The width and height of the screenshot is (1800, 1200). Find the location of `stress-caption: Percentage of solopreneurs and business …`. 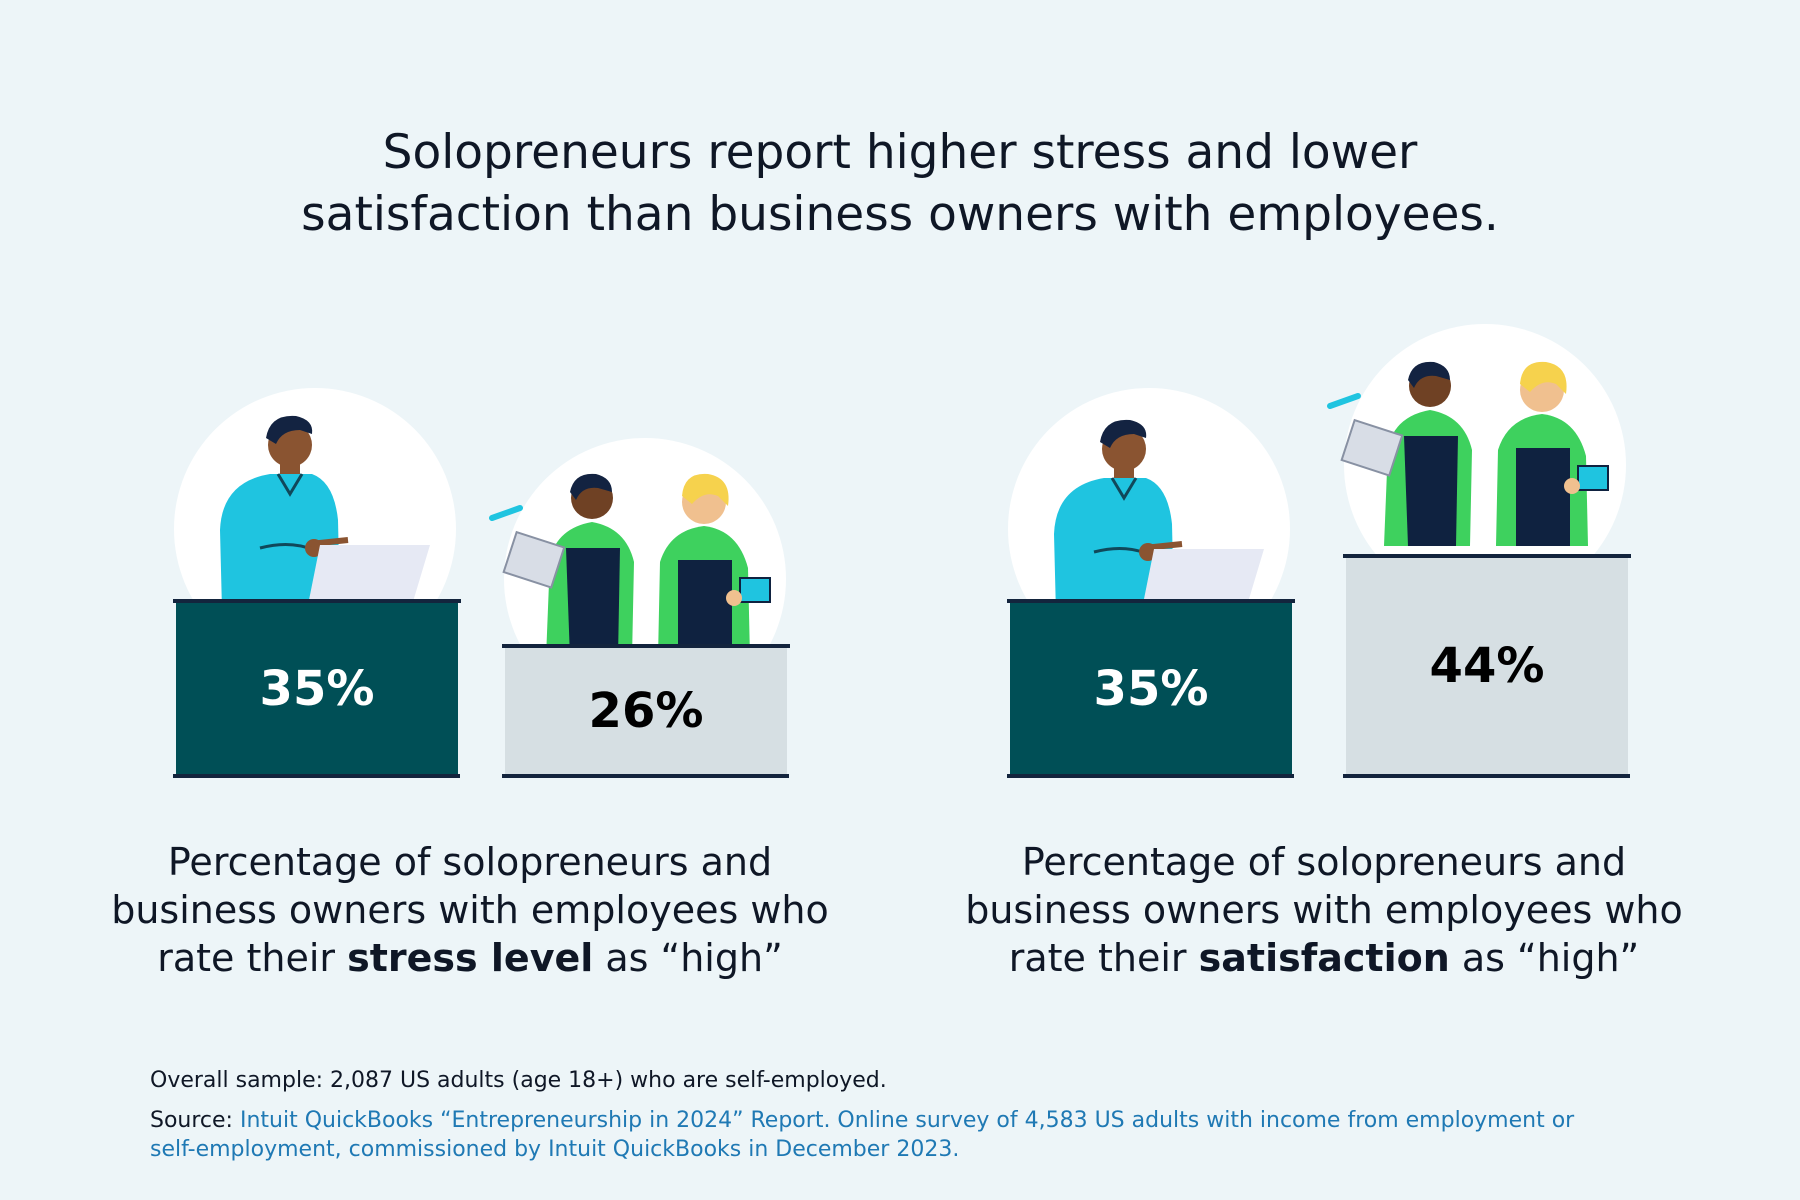

stress-caption: Percentage of solopreneurs and business … is located at coordinates (470, 910).